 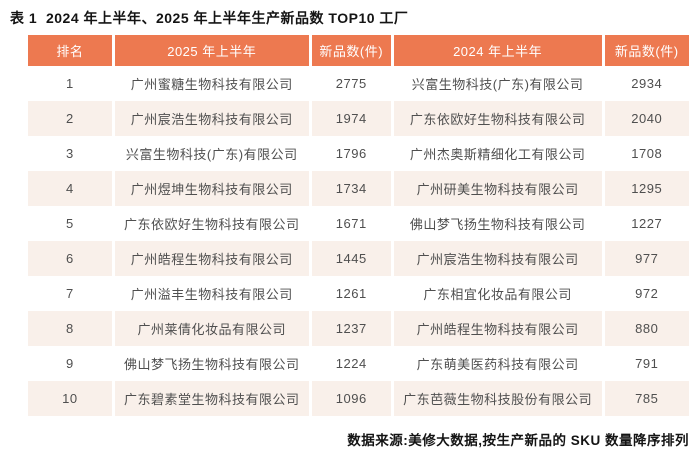 What do you see at coordinates (352, 153) in the screenshot?
I see `count-cell-2025: 1796` at bounding box center [352, 153].